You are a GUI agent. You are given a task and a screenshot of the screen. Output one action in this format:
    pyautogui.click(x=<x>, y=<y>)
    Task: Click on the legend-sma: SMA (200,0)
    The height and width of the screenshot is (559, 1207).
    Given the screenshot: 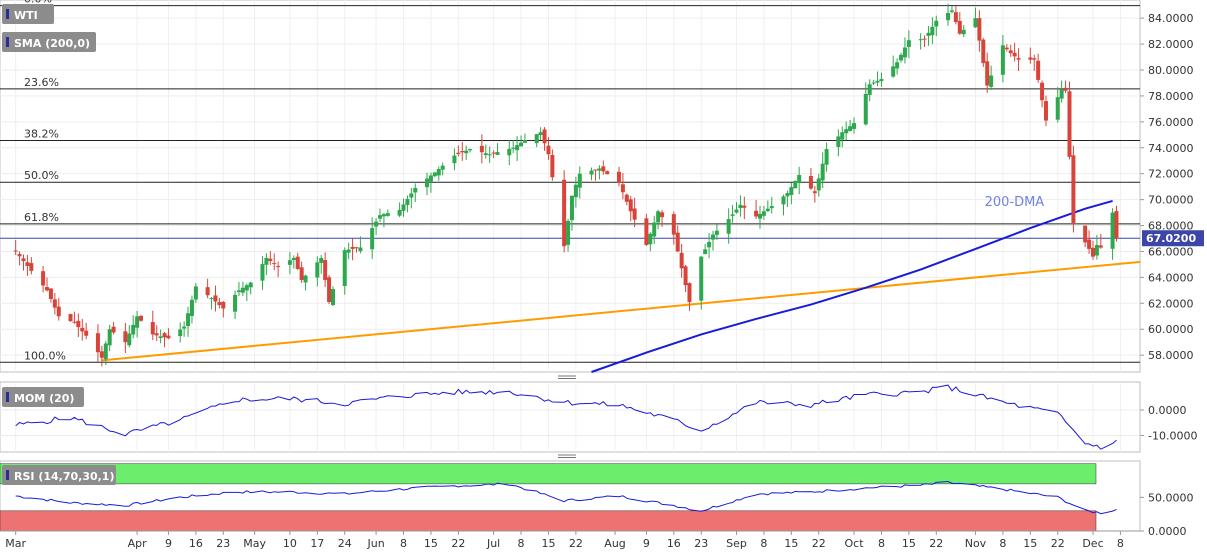 What is the action you would take?
    pyautogui.click(x=49, y=42)
    